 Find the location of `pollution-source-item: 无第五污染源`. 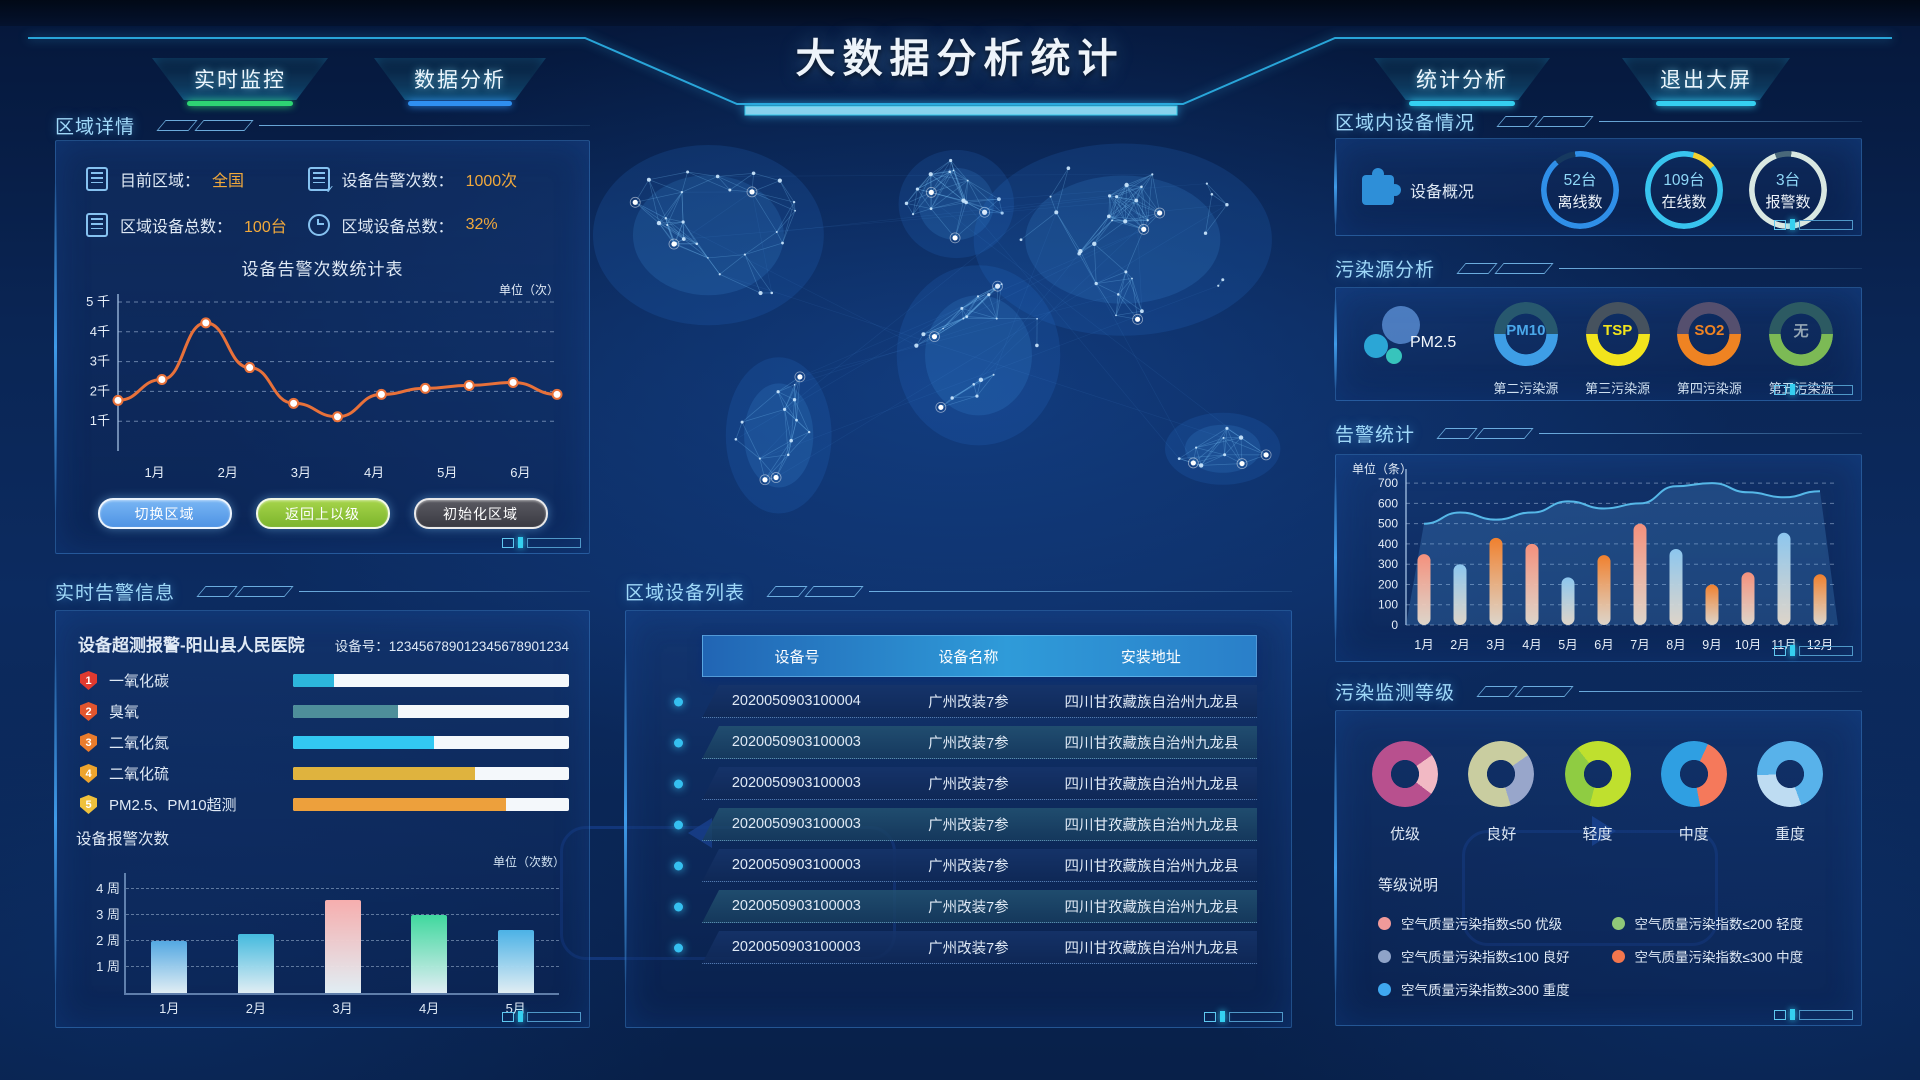

pollution-source-item: 无第五污染源 is located at coordinates (1801, 349).